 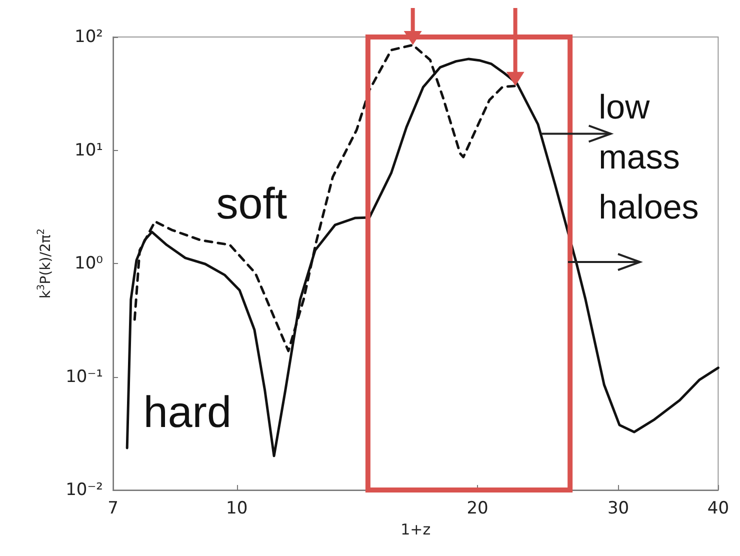 What do you see at coordinates (187, 412) in the screenshot?
I see `series-label: hard` at bounding box center [187, 412].